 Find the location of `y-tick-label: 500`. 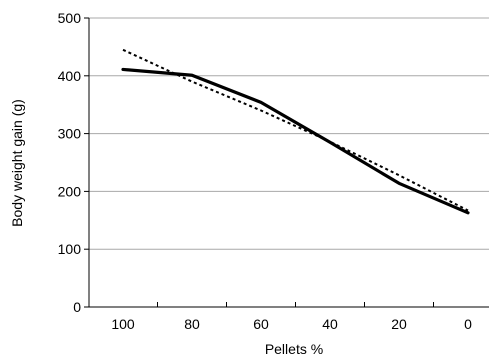

y-tick-label: 500 is located at coordinates (70, 18).